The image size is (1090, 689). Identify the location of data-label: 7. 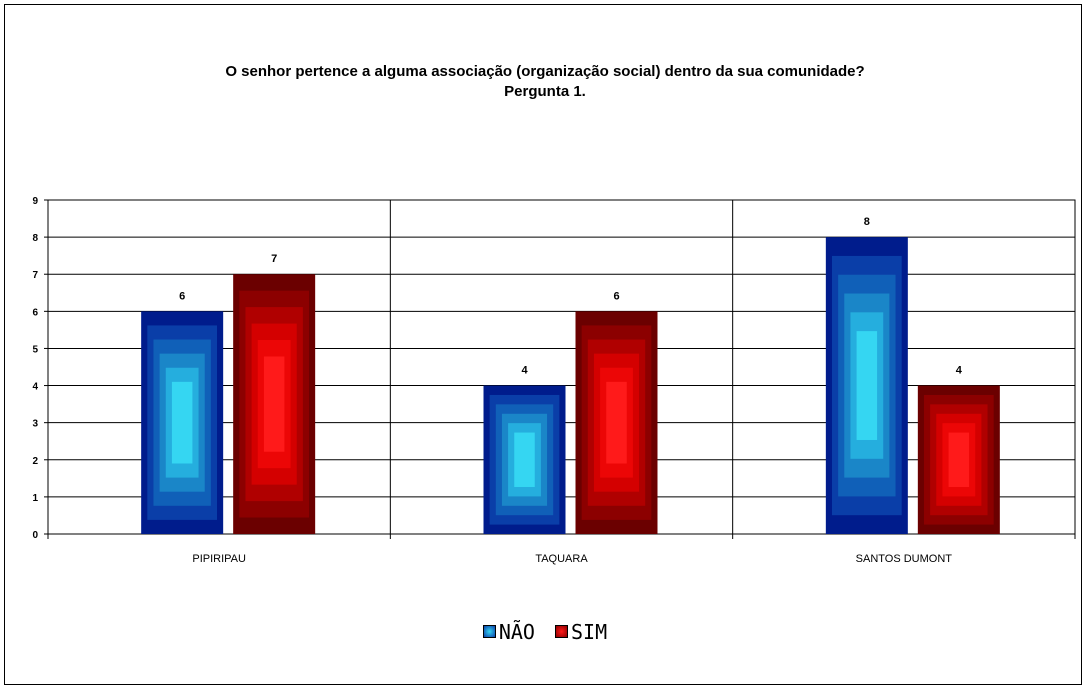
(274, 259).